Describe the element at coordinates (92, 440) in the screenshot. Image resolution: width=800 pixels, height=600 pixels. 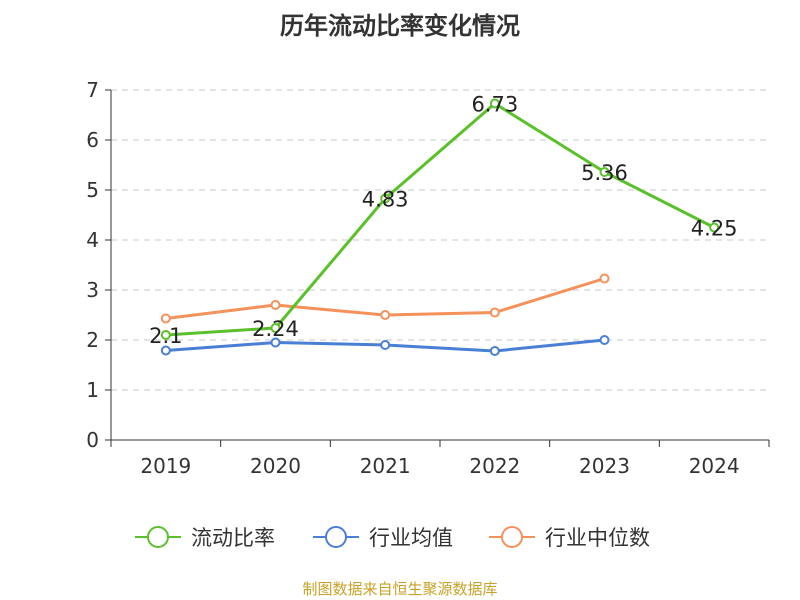
I see `y-tick-label: 0` at that location.